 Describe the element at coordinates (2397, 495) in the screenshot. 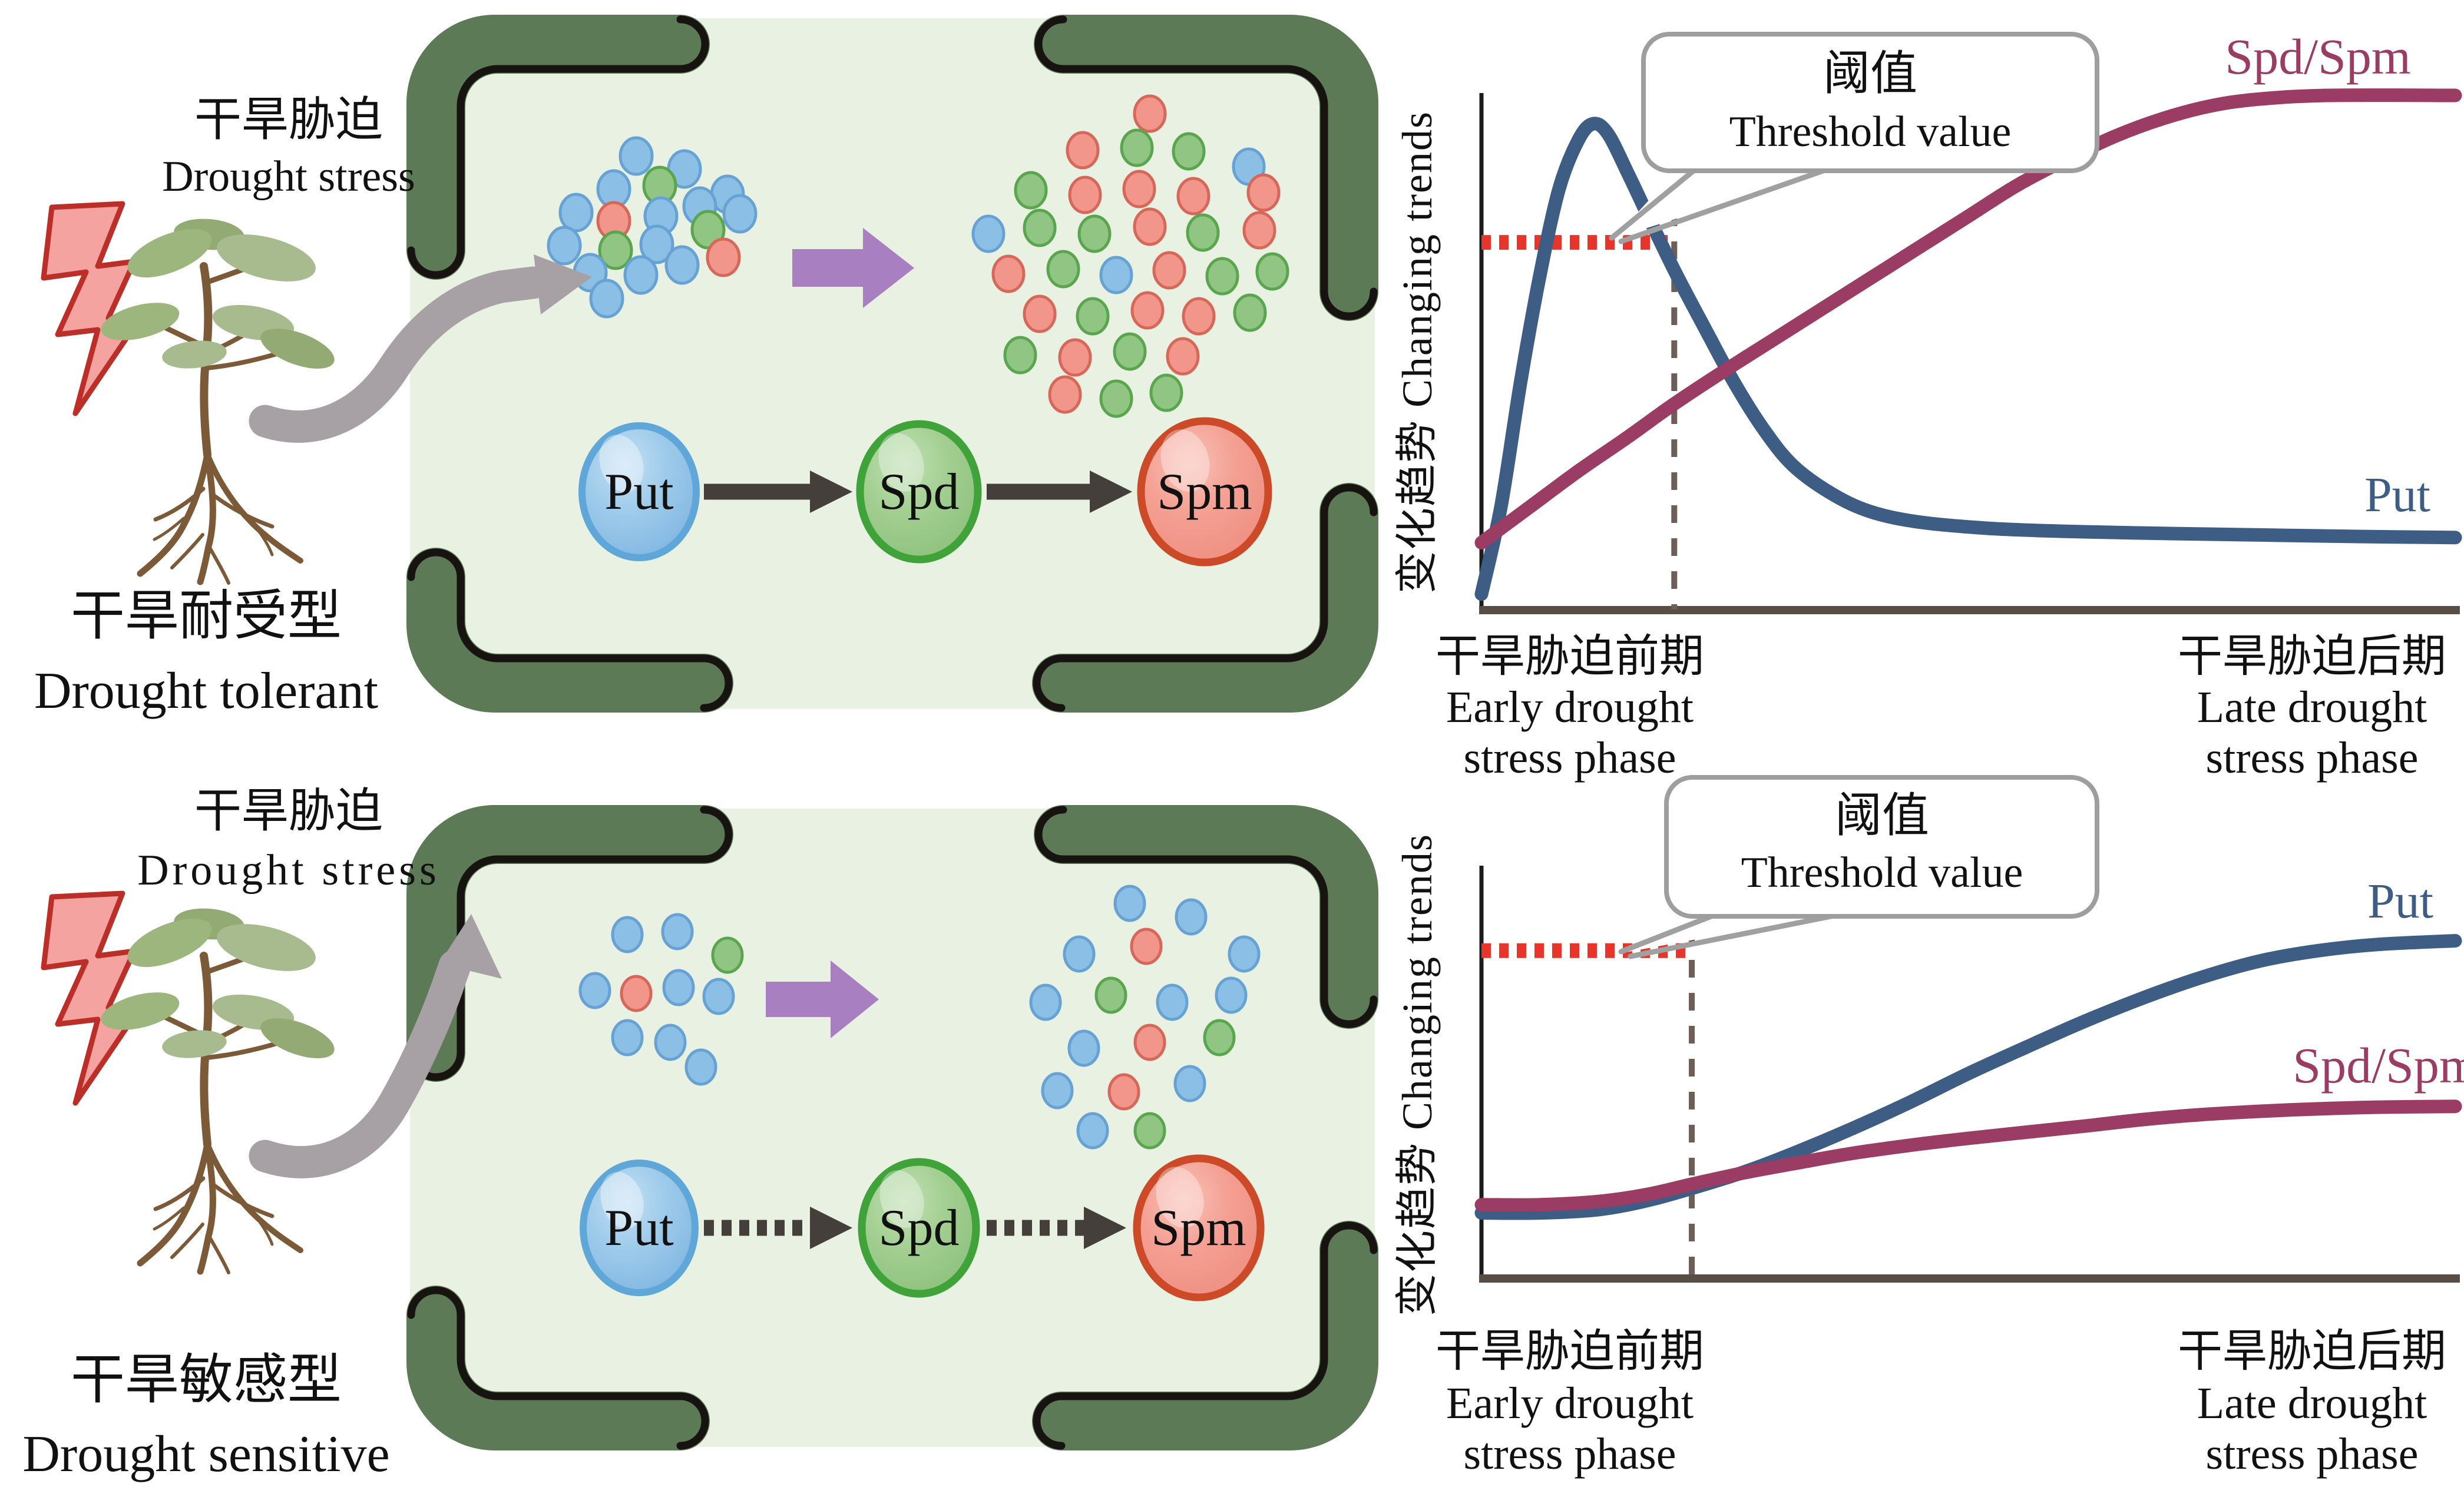

I see `series-label-put: Put` at that location.